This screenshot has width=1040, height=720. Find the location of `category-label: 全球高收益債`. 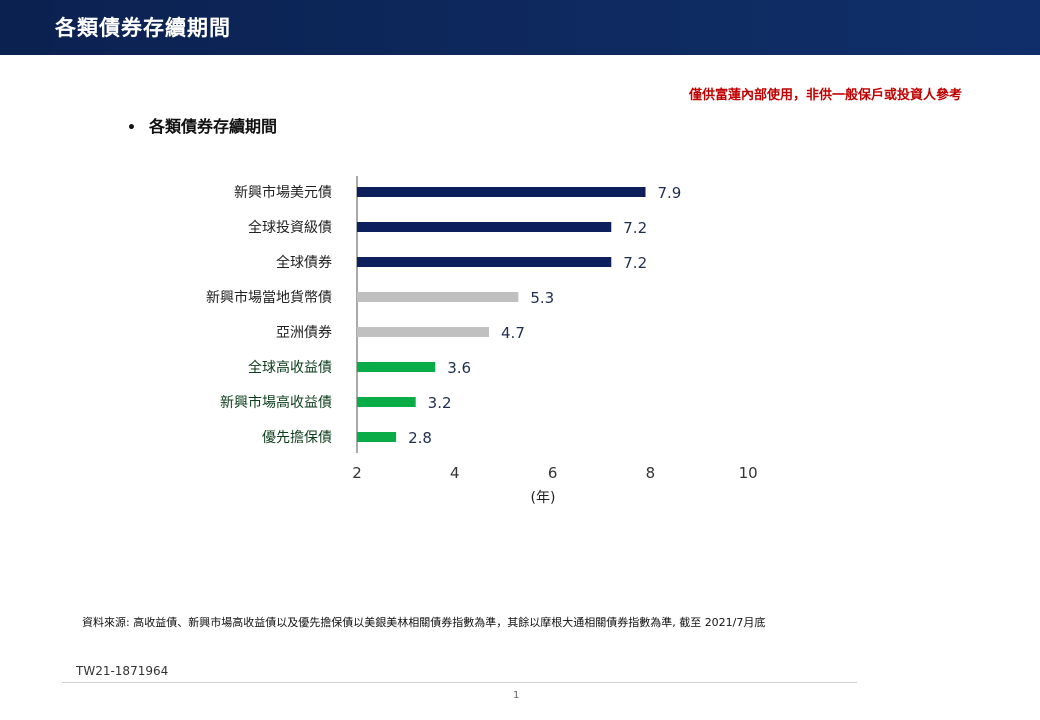

category-label: 全球高收益債 is located at coordinates (290, 367).